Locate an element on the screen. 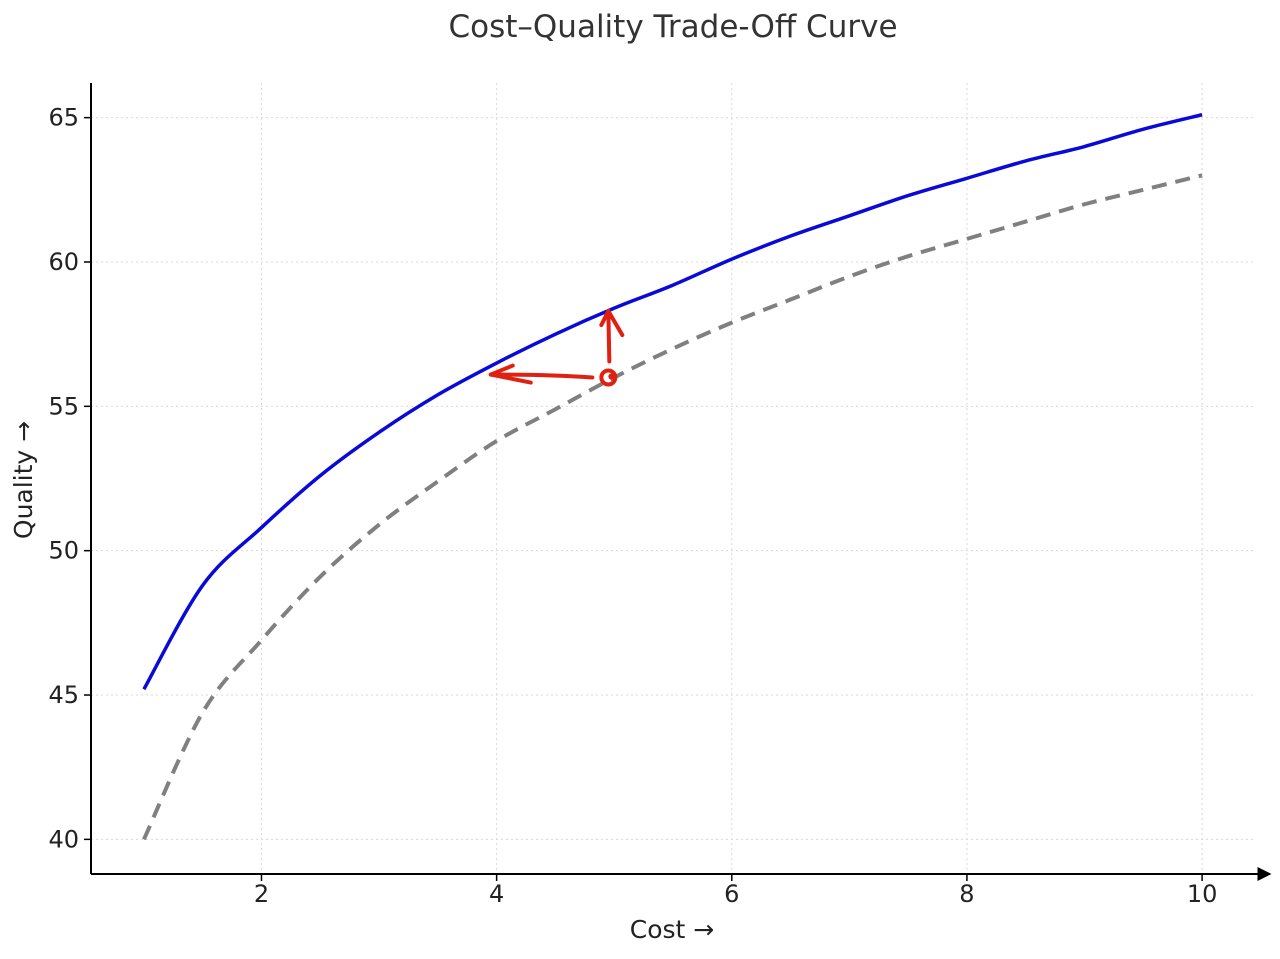  x-tick-label: 6 is located at coordinates (731, 894).